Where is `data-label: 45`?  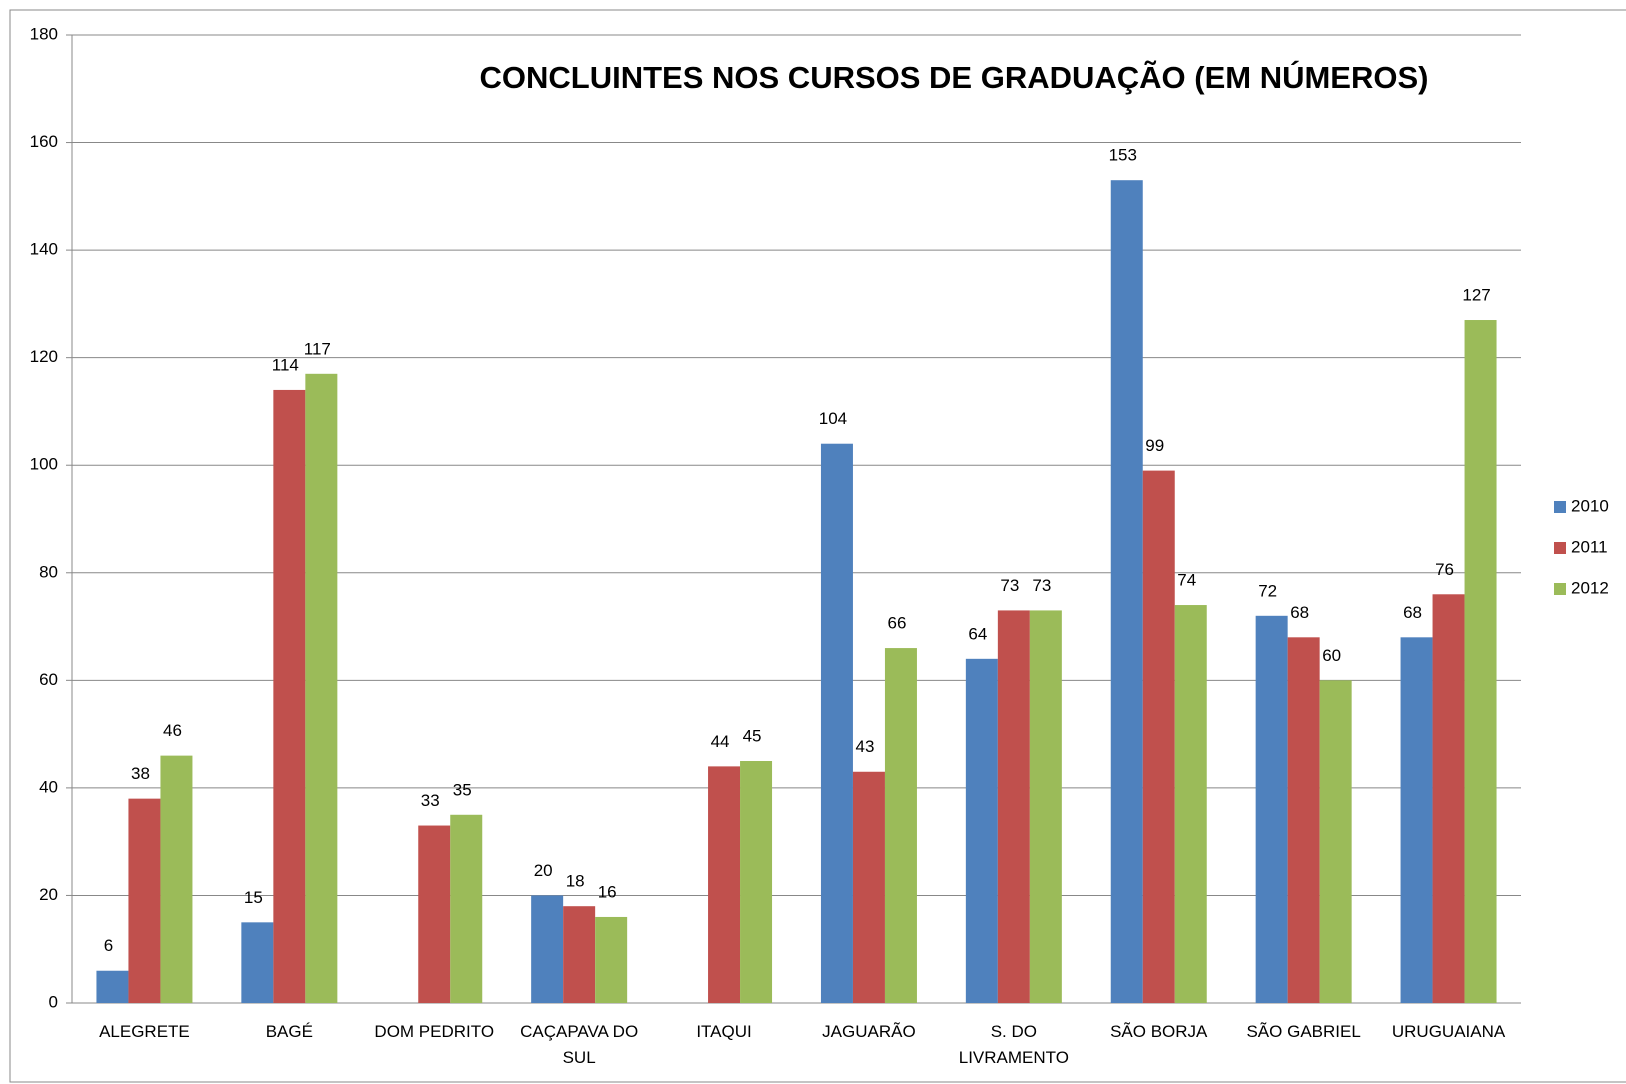 data-label: 45 is located at coordinates (752, 735).